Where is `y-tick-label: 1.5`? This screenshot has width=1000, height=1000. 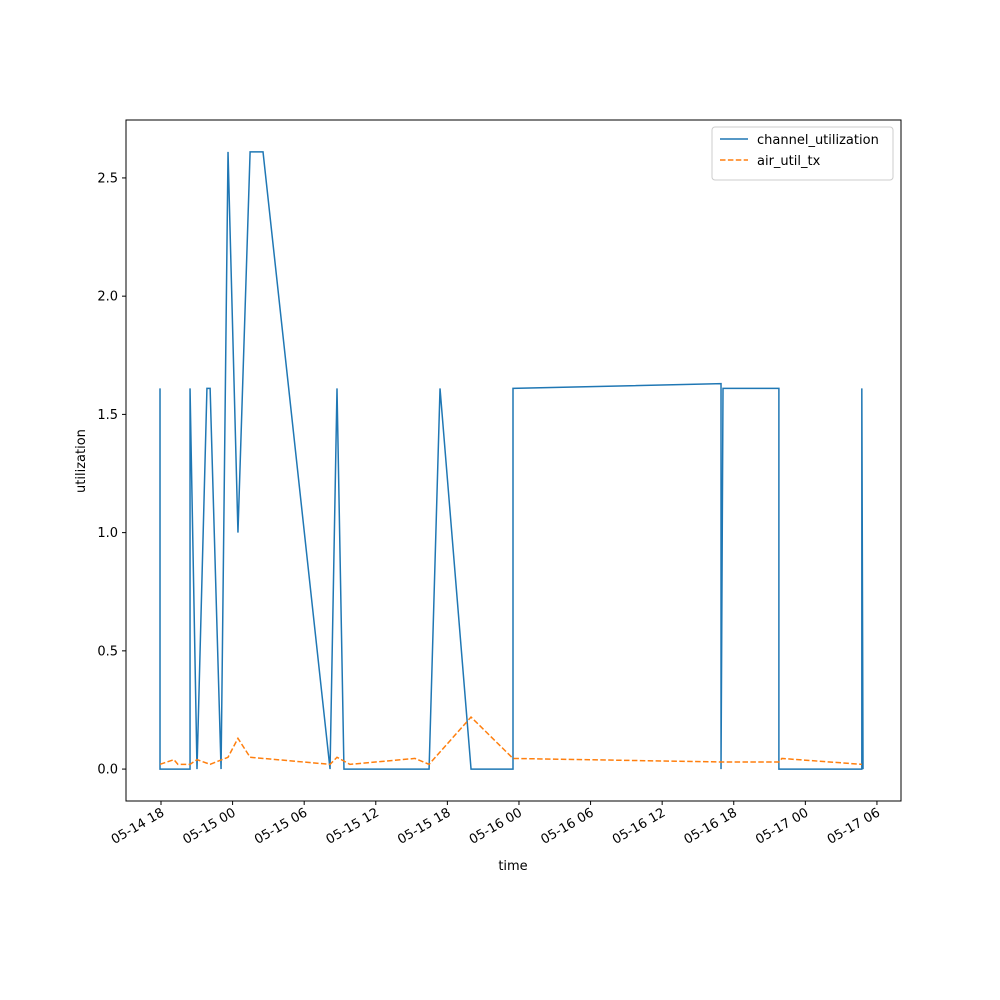
y-tick-label: 1.5 is located at coordinates (107, 415).